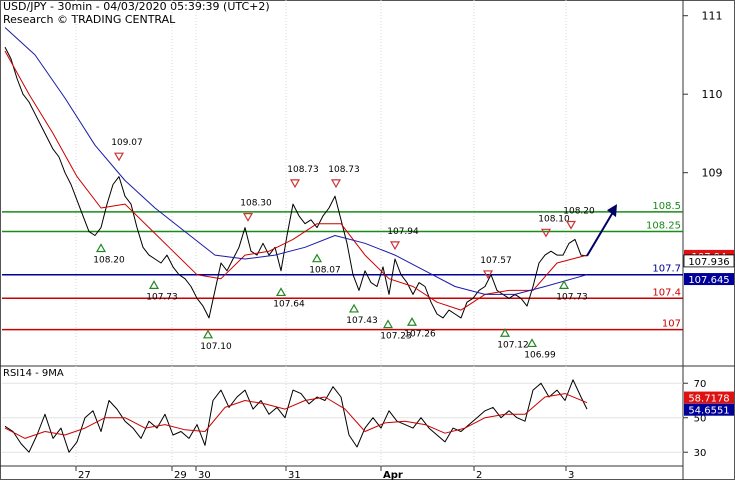  What do you see at coordinates (479, 475) in the screenshot?
I see `time-axis-label: 2` at bounding box center [479, 475].